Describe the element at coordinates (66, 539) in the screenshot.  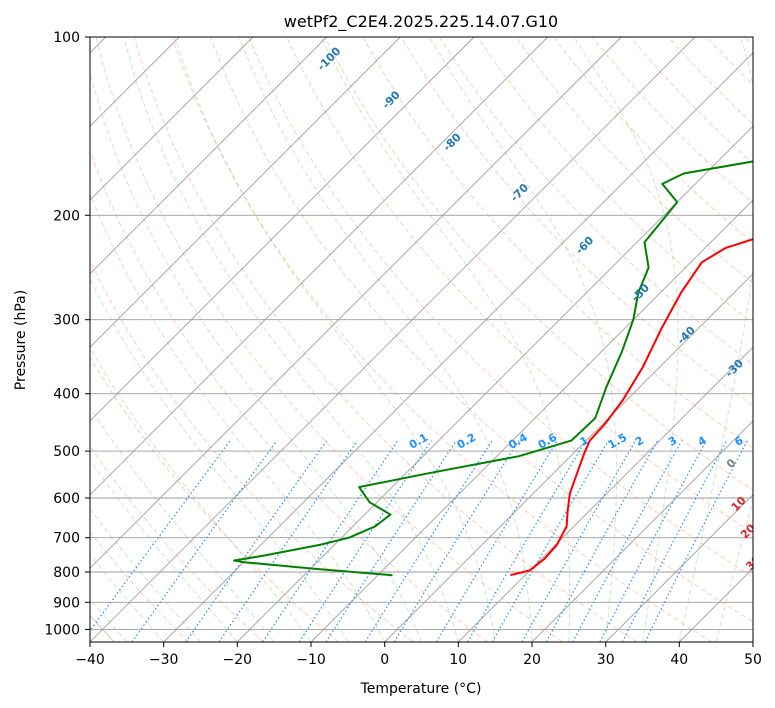
I see `y-tick-label: 700` at that location.